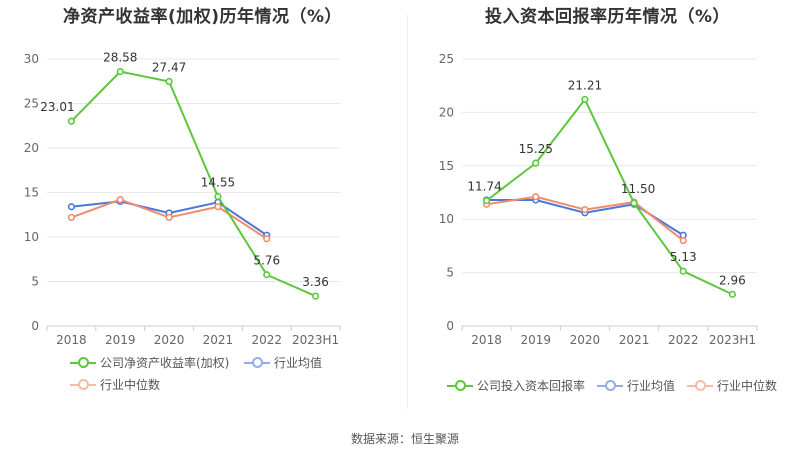 The width and height of the screenshot is (810, 459). What do you see at coordinates (169, 68) in the screenshot?
I see `data-label: 27.47` at bounding box center [169, 68].